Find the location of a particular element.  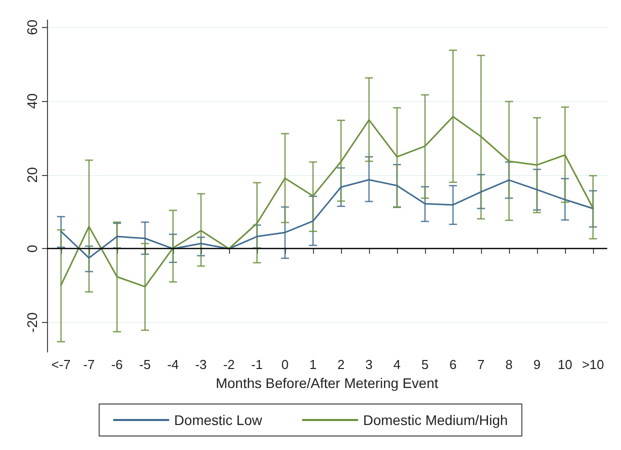

y-tick-label: 20 is located at coordinates (32, 174).